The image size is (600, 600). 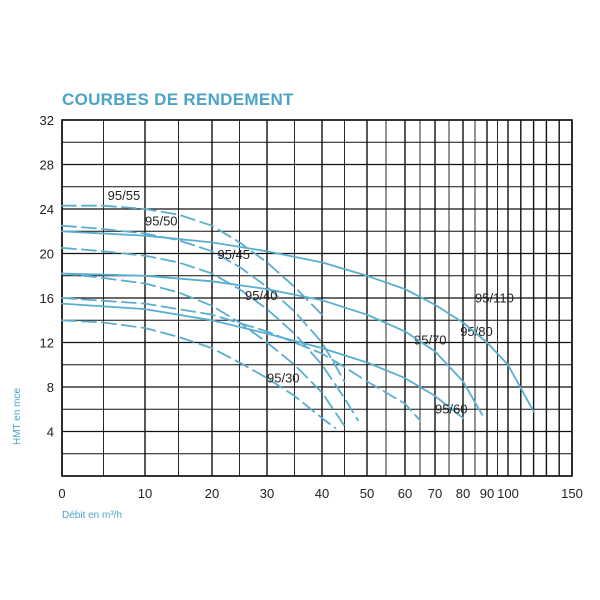 I want to click on y-tick-label: 4, so click(x=50, y=432).